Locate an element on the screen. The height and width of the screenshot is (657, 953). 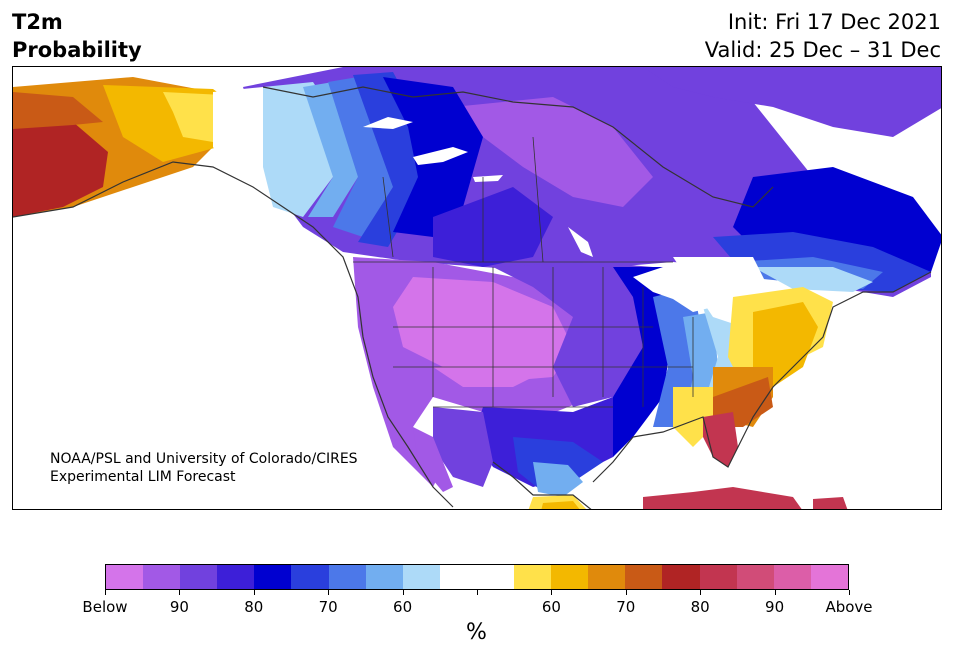
cuba-red is located at coordinates (722, 498).